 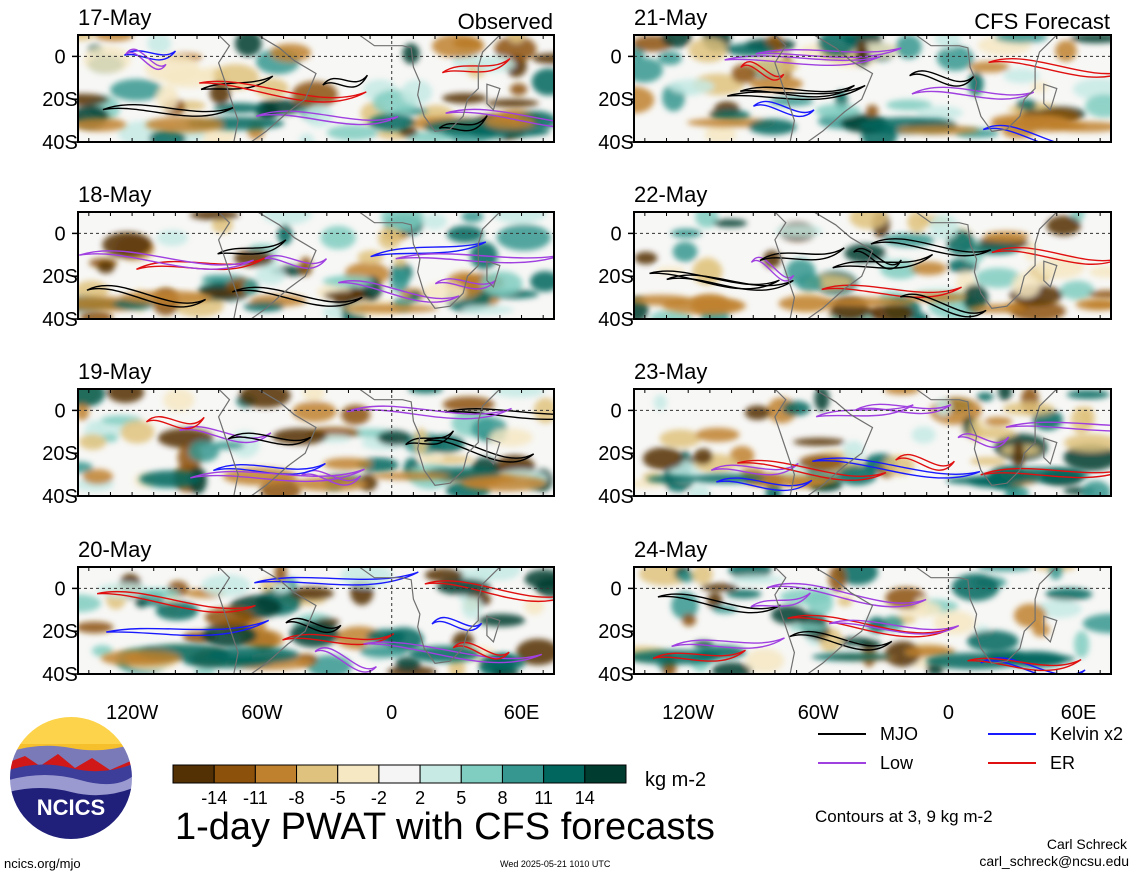 I want to click on site-url: ncics.org/mjo, so click(x=42, y=863).